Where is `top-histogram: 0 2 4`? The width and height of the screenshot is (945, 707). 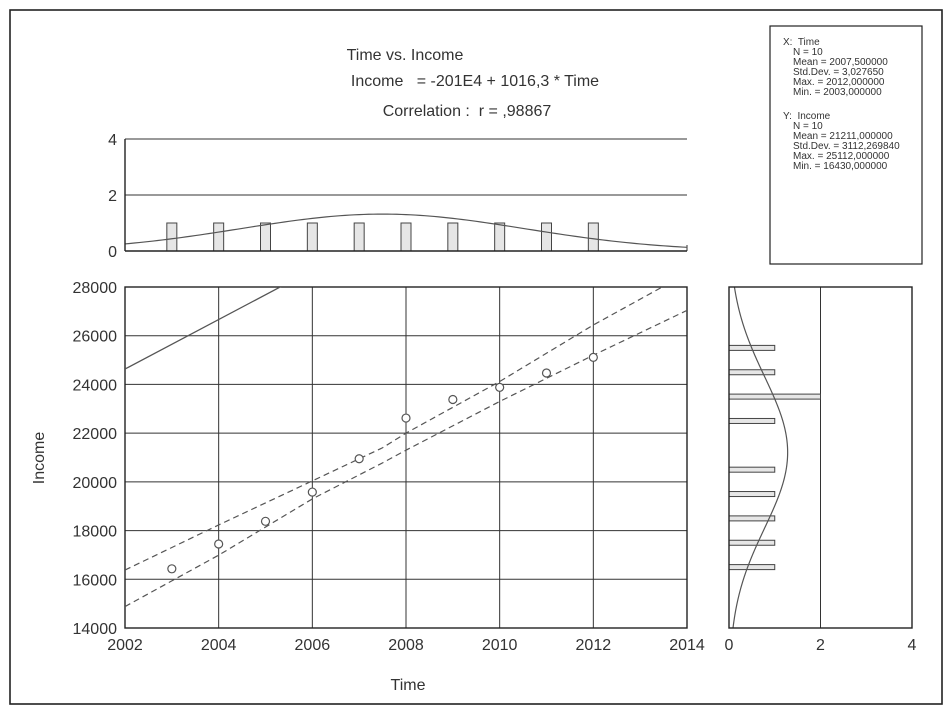 top-histogram: 0 2 4 is located at coordinates (398, 196).